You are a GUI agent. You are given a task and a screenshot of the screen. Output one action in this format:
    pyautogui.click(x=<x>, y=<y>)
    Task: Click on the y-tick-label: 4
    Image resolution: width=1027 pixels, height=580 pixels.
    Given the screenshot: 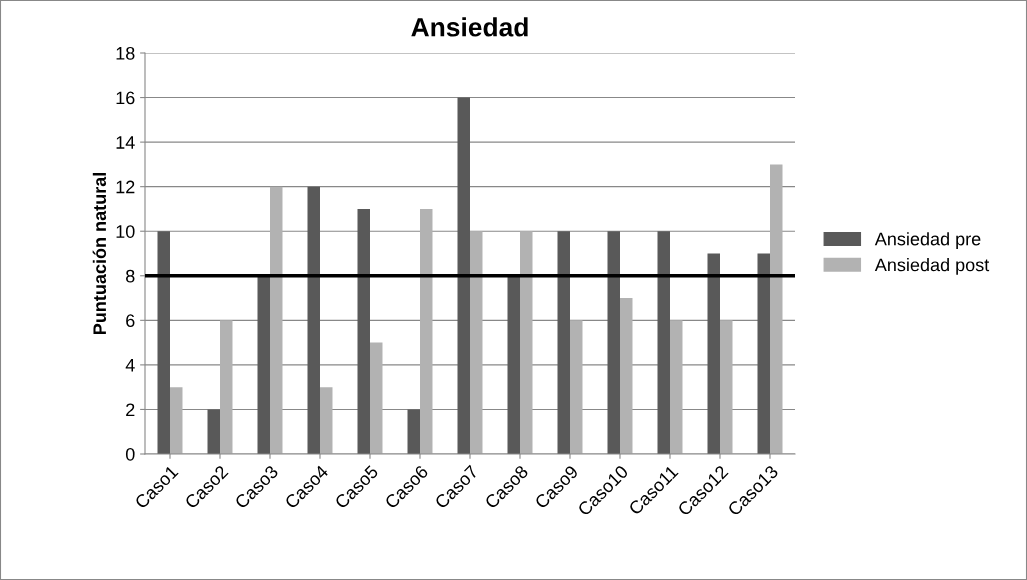 What is the action you would take?
    pyautogui.click(x=130, y=365)
    